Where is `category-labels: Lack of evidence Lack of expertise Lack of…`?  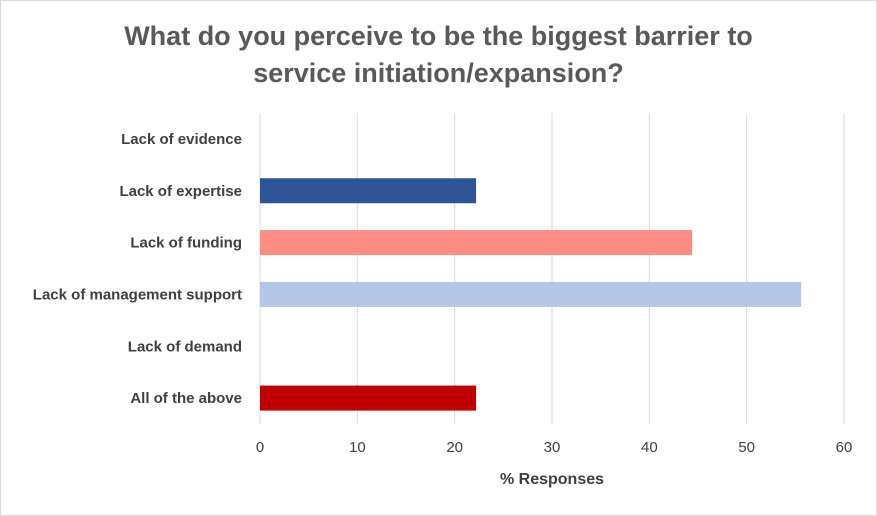 category-labels: Lack of evidence Lack of expertise Lack of… is located at coordinates (137, 269).